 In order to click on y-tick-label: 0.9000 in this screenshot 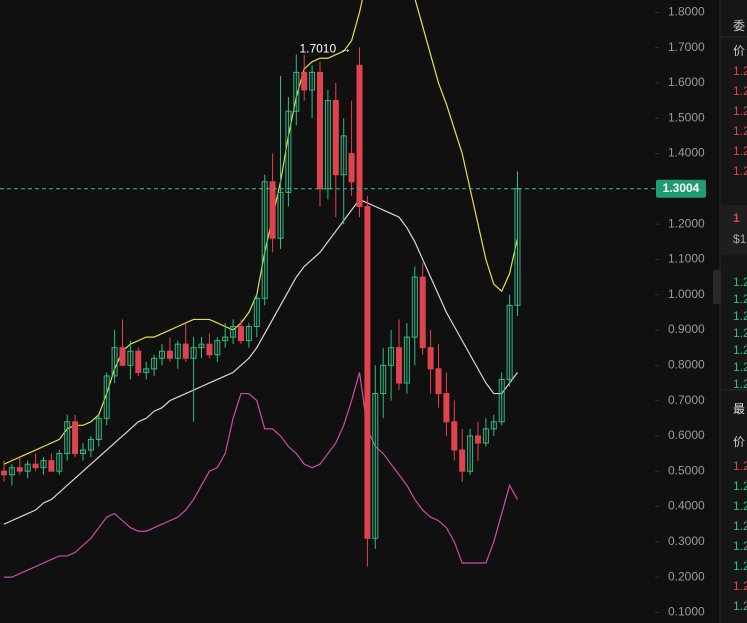, I will do `click(686, 329)`.